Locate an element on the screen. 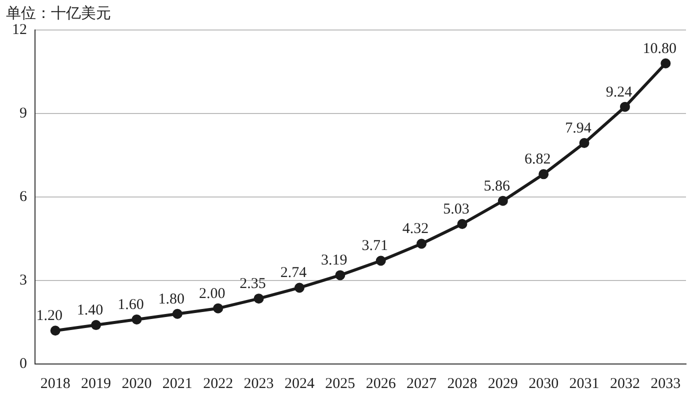 Image resolution: width=700 pixels, height=396 pixels. x-tick-label: 2024 is located at coordinates (299, 384).